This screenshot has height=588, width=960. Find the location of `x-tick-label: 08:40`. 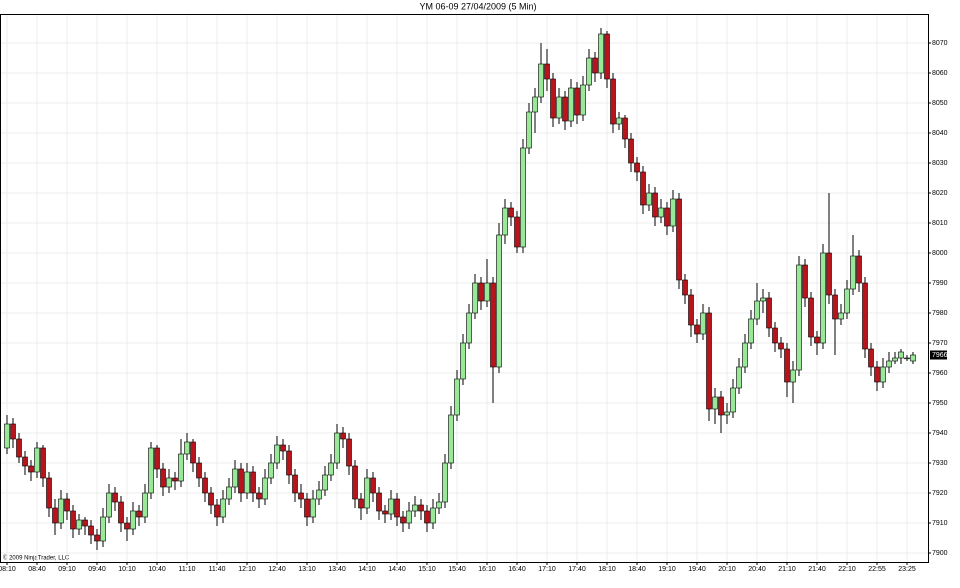

x-tick-label: 08:40 is located at coordinates (37, 569).